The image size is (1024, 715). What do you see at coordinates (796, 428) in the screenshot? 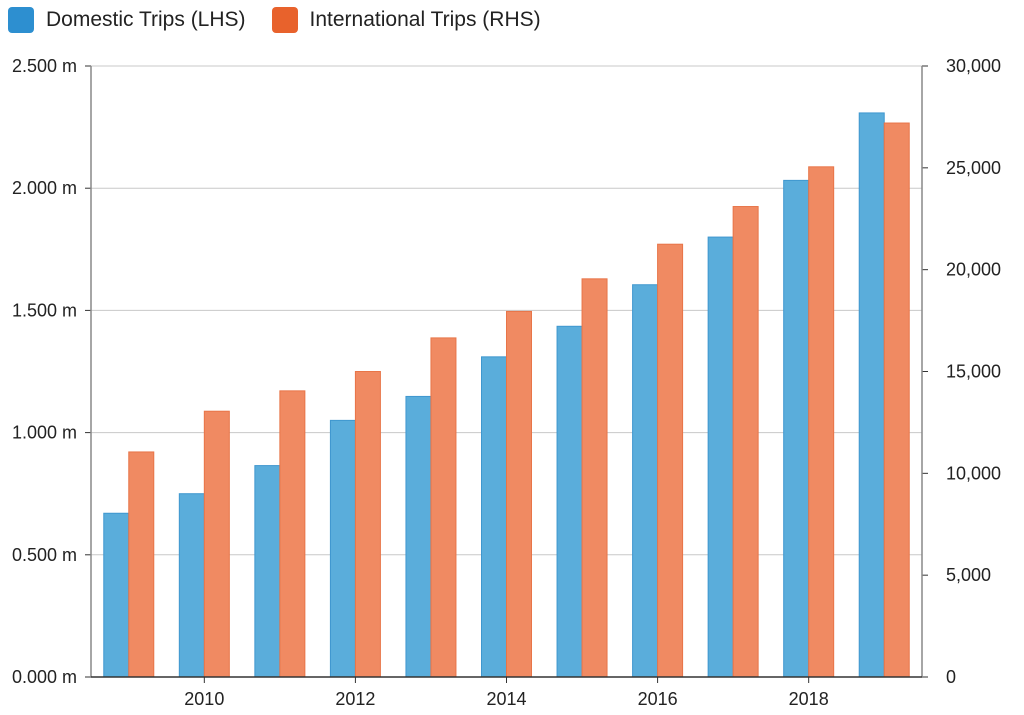
I see `bar-domestic-2018` at bounding box center [796, 428].